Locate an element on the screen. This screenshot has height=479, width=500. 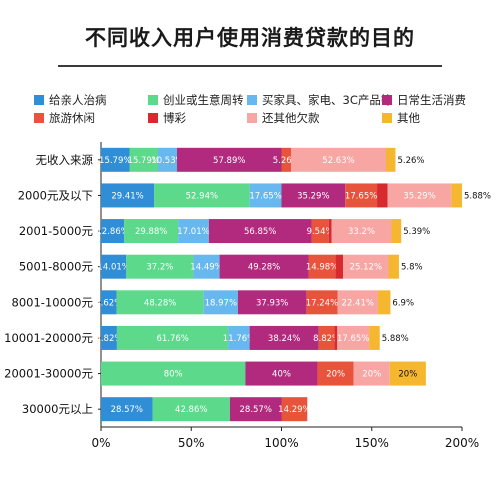
category-label: 5001-8000元 is located at coordinates (56, 267).